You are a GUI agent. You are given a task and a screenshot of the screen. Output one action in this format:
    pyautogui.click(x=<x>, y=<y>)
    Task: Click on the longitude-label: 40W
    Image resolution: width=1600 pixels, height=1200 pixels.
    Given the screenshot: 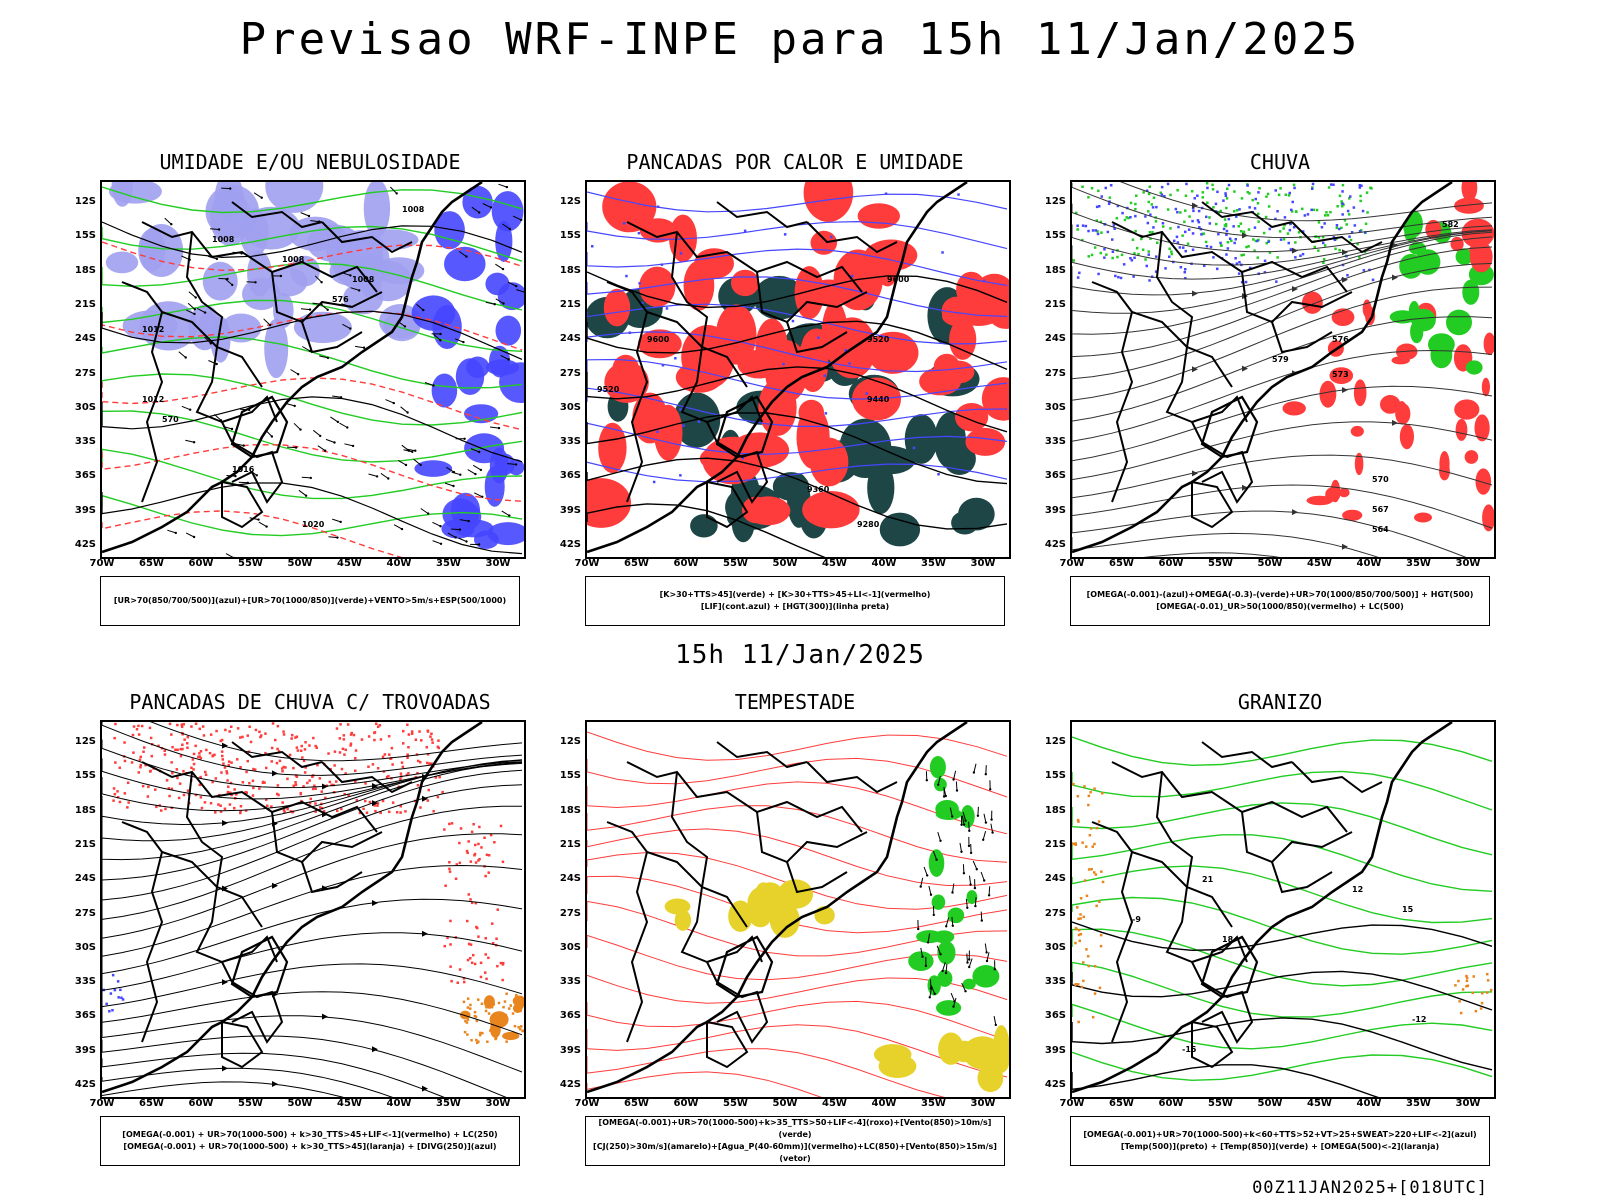 What is the action you would take?
    pyautogui.click(x=884, y=1103)
    